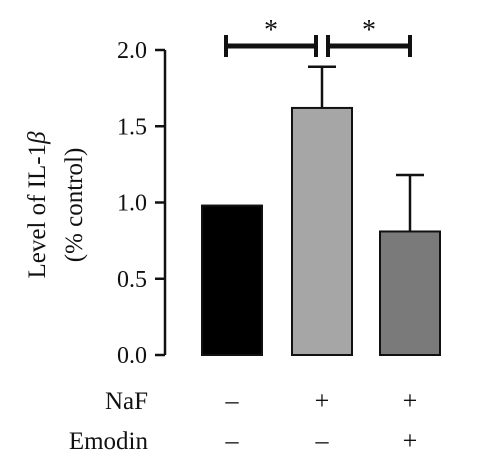  Describe the element at coordinates (37, 211) in the screenshot. I see `y-axis-title-text: Level of IL-1` at that location.